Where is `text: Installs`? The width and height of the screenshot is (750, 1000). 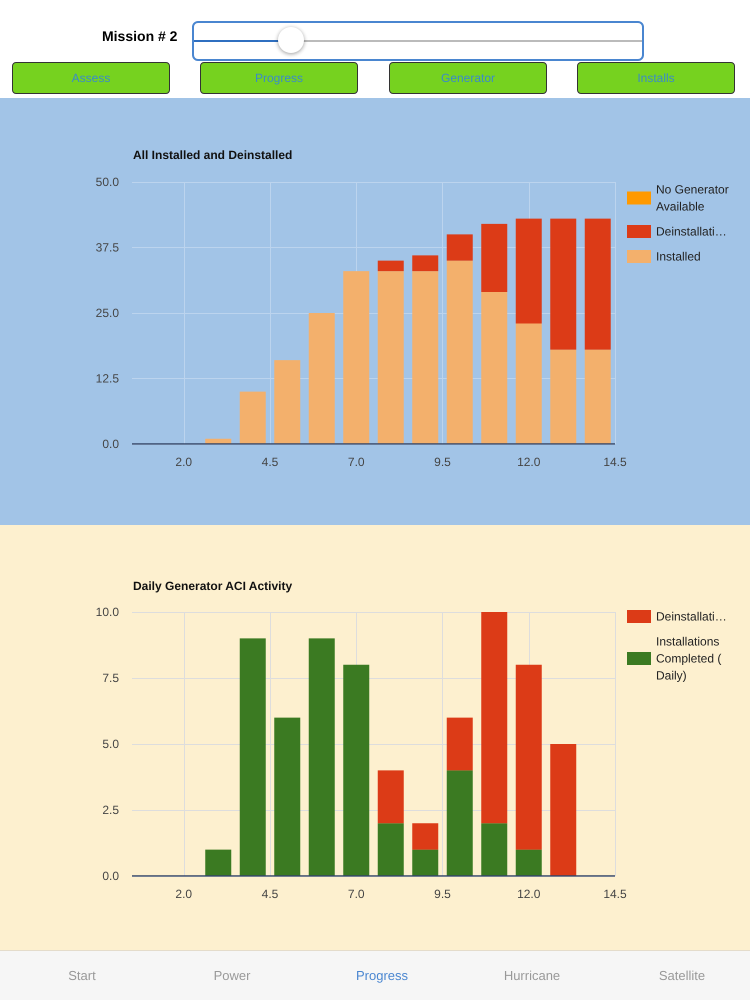 text: Installs is located at coordinates (656, 78).